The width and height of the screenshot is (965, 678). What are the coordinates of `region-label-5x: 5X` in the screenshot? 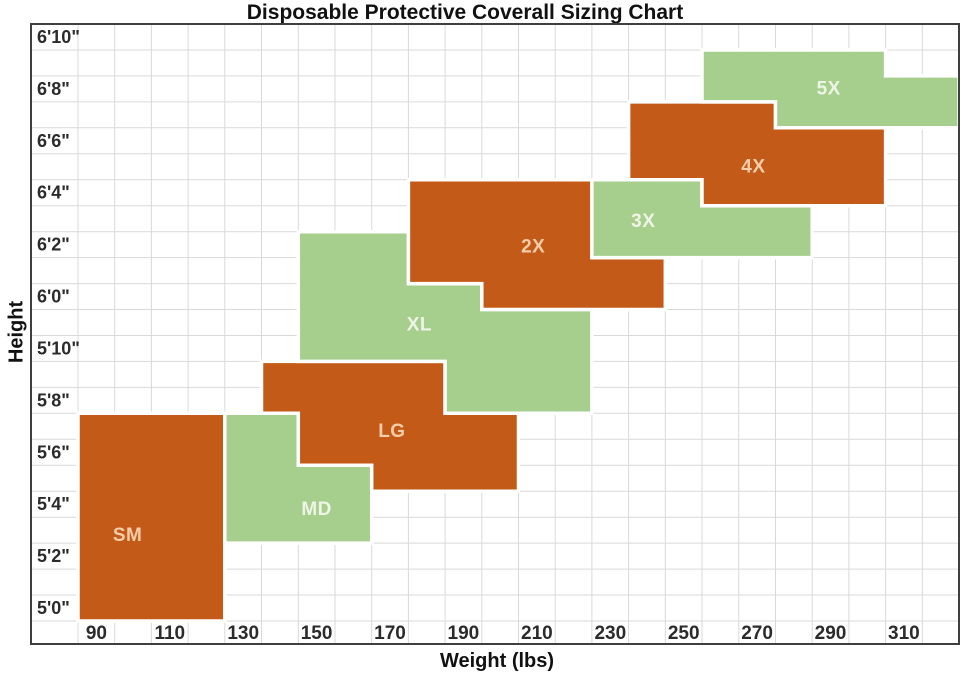 It's located at (829, 88).